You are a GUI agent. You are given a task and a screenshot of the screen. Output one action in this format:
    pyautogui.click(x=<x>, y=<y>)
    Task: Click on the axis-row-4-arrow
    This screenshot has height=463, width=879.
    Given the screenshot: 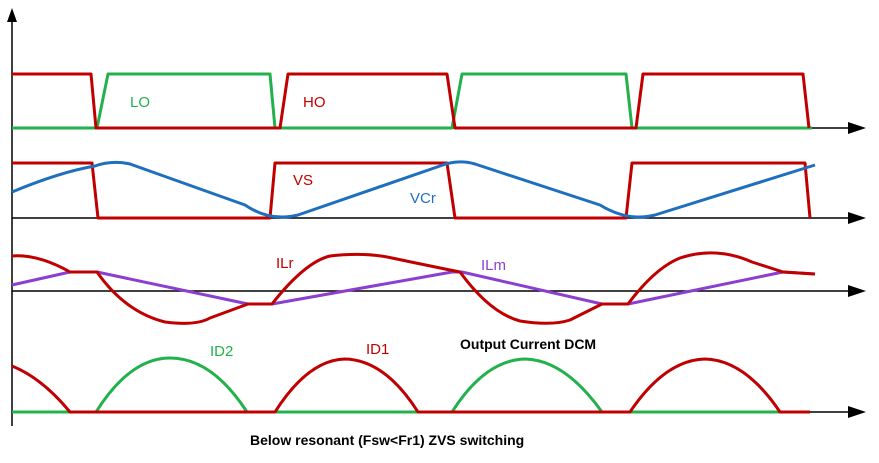 What is the action you would take?
    pyautogui.click(x=857, y=412)
    